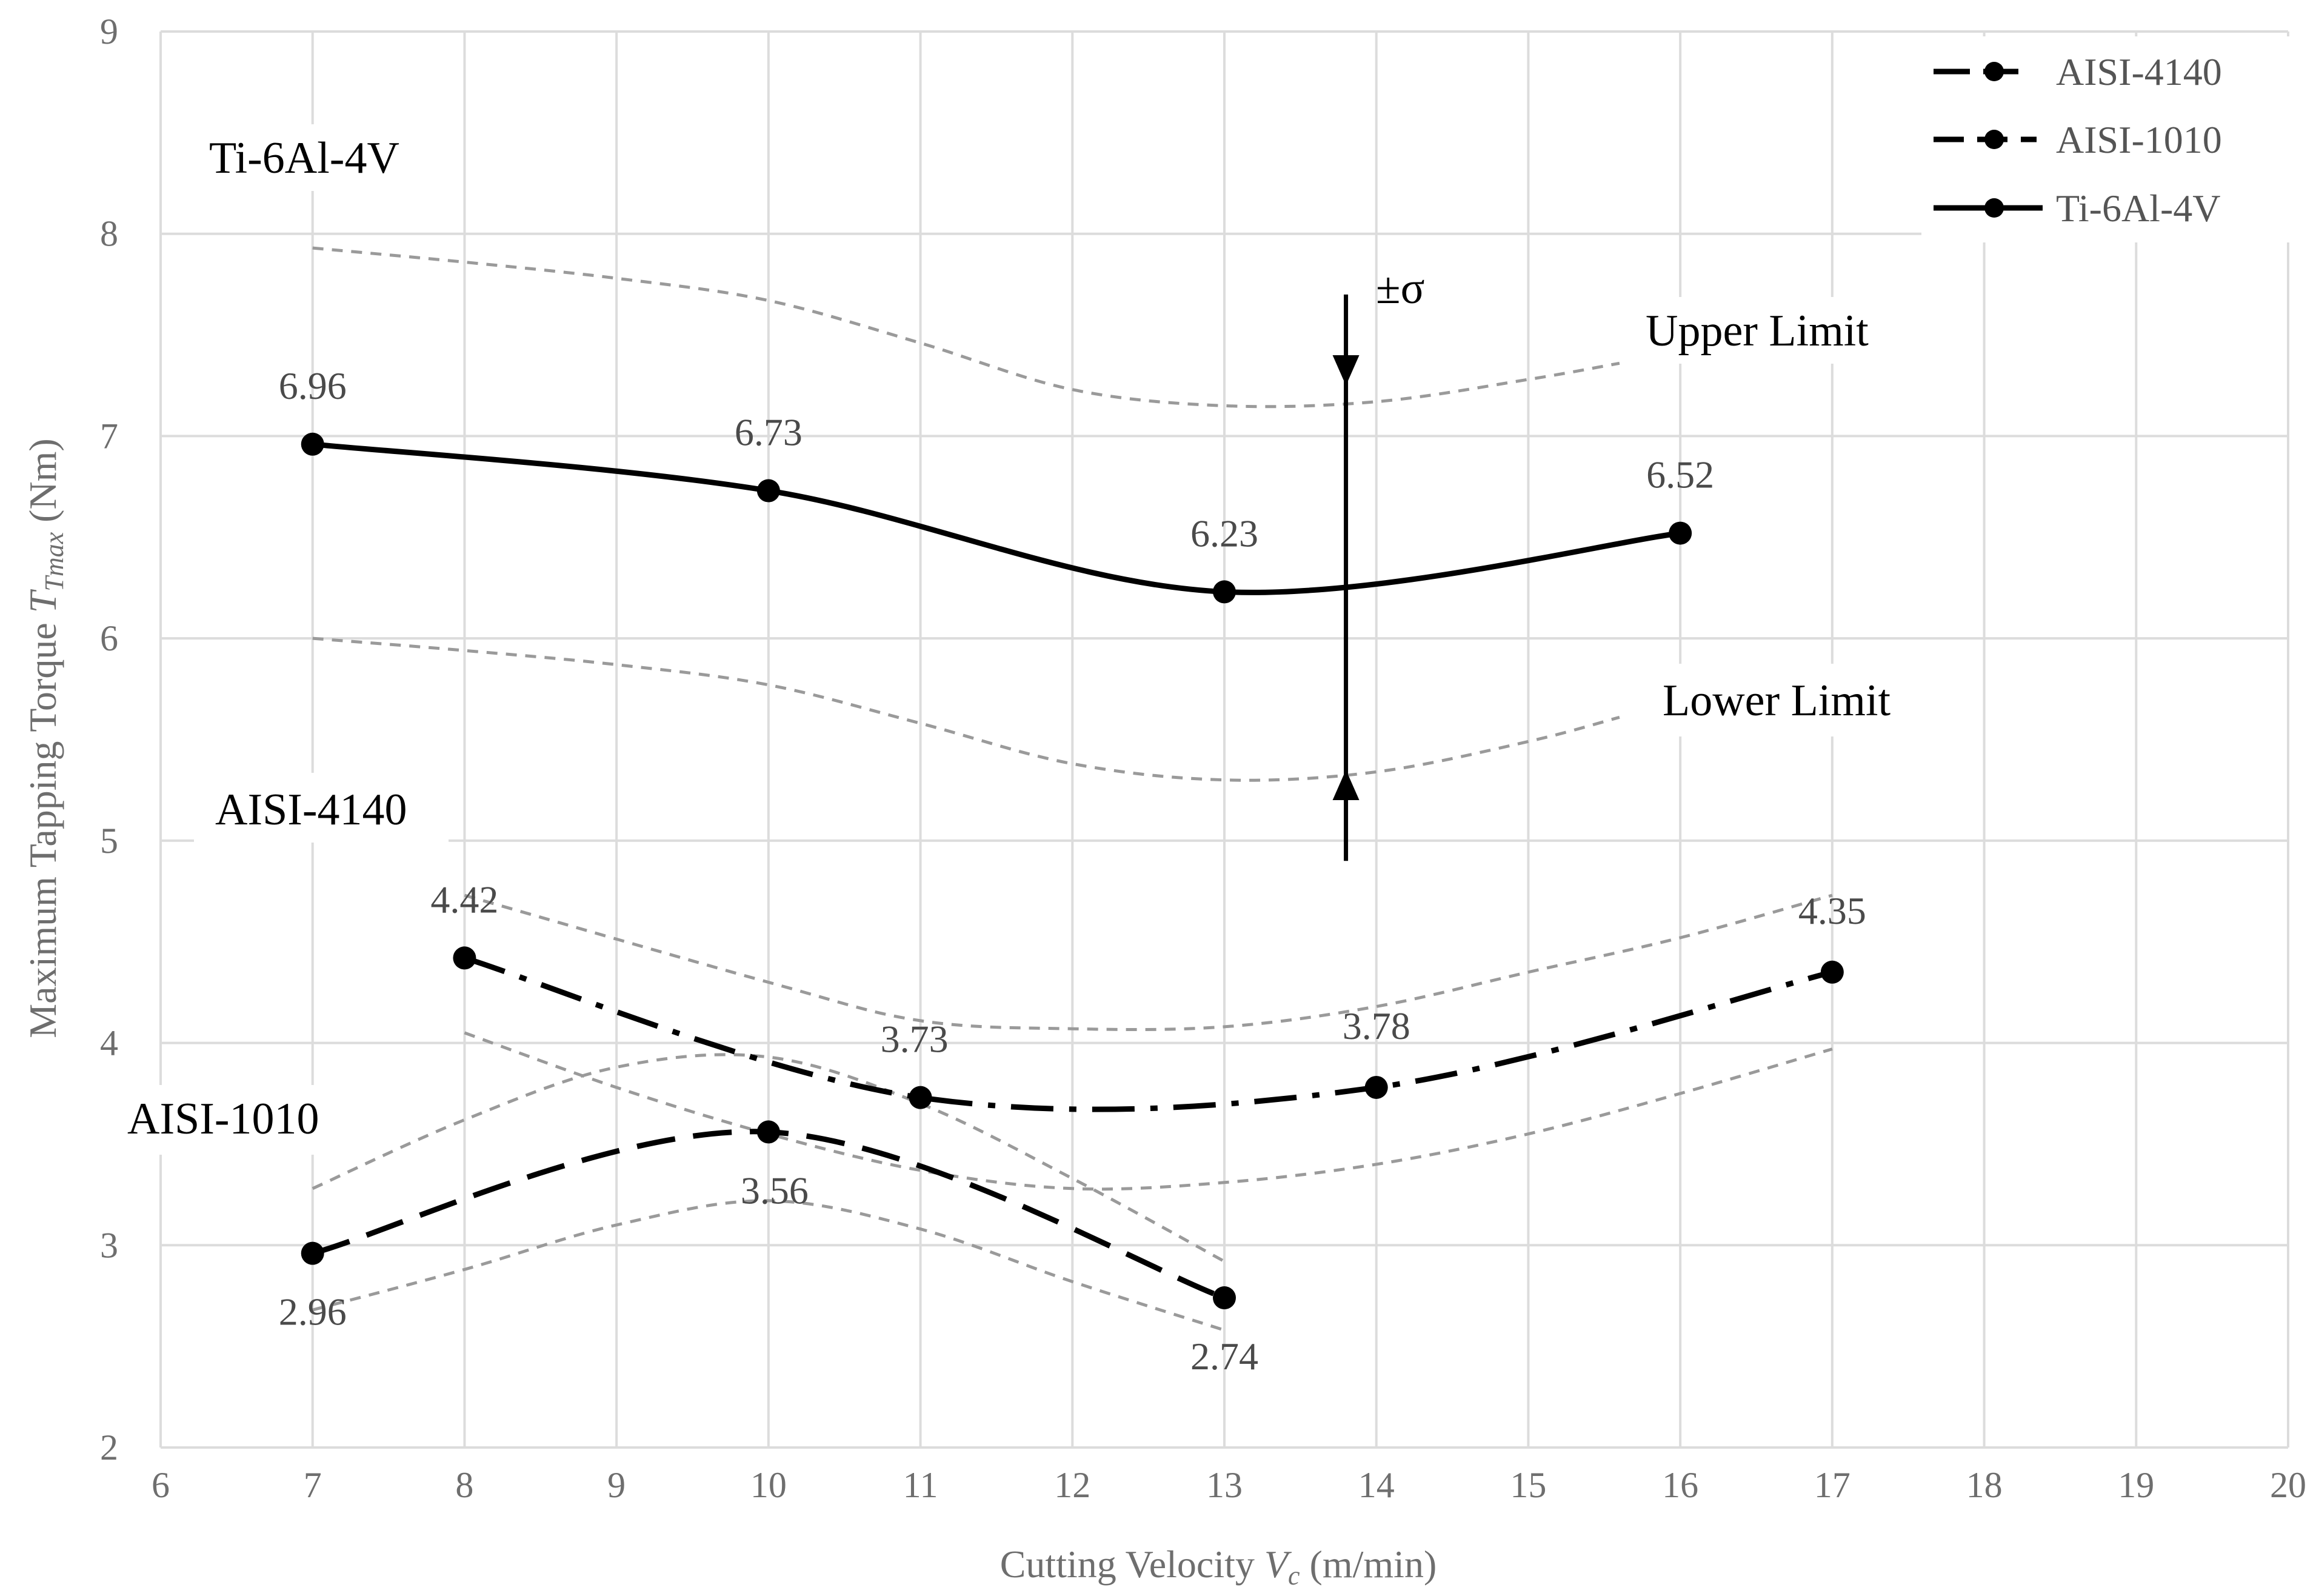  What do you see at coordinates (313, 1485) in the screenshot?
I see `x-tick-label: 7` at bounding box center [313, 1485].